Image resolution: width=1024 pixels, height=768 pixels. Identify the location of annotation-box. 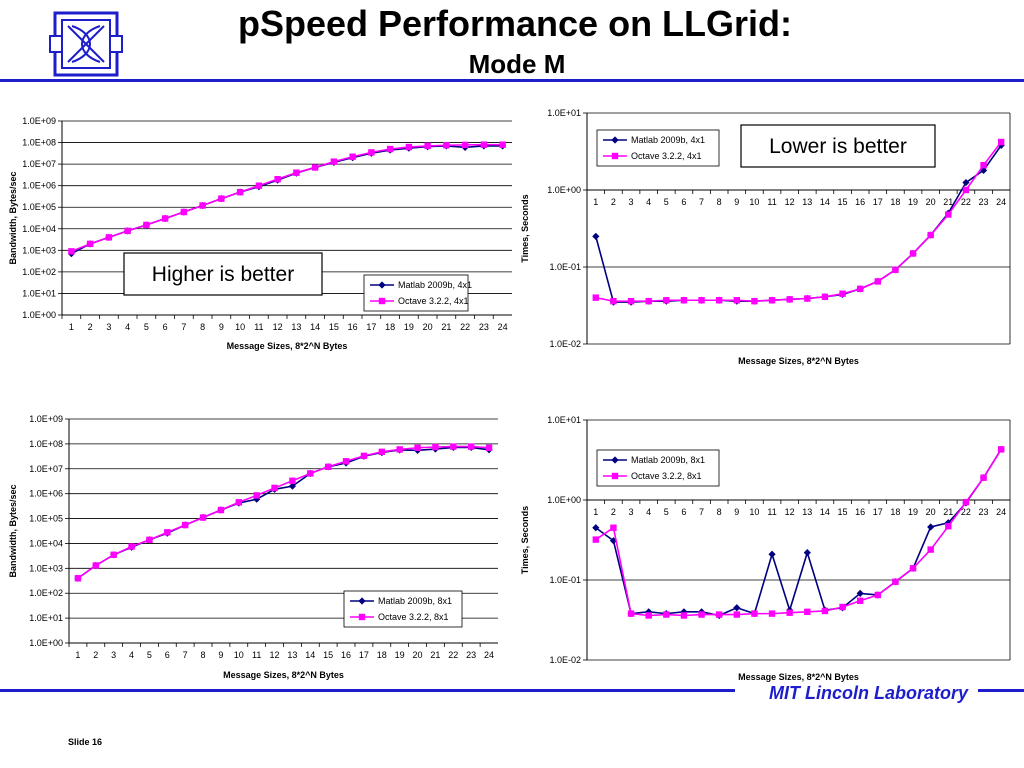
(838, 146).